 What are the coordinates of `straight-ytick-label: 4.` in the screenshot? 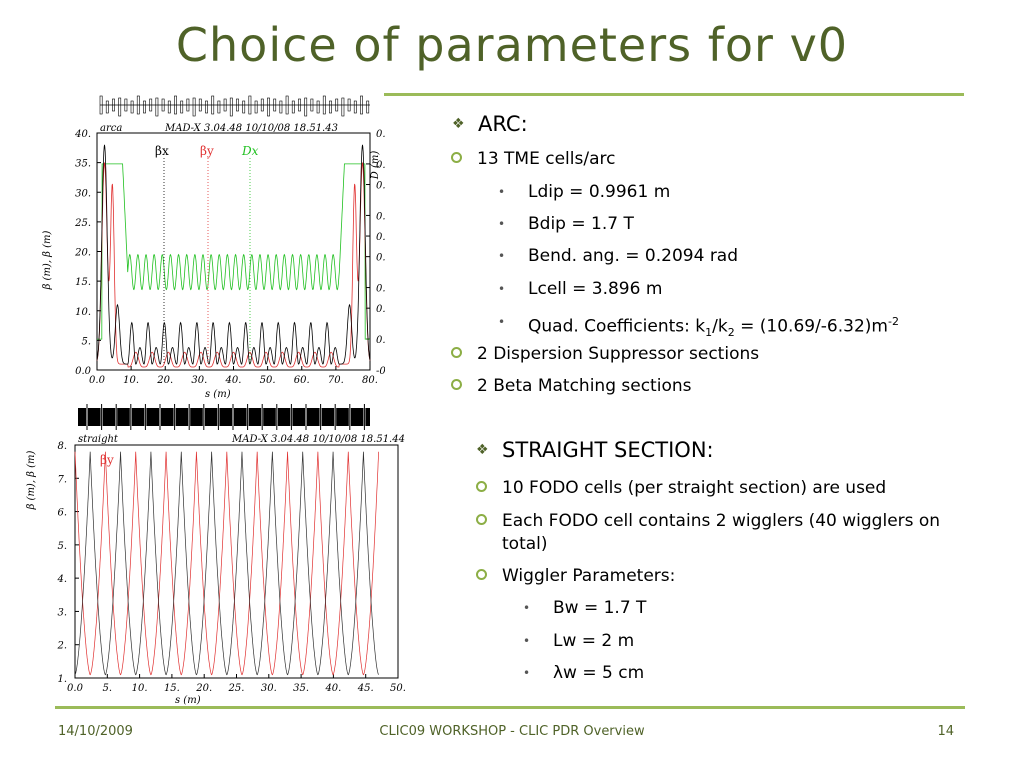 It's located at (61, 579).